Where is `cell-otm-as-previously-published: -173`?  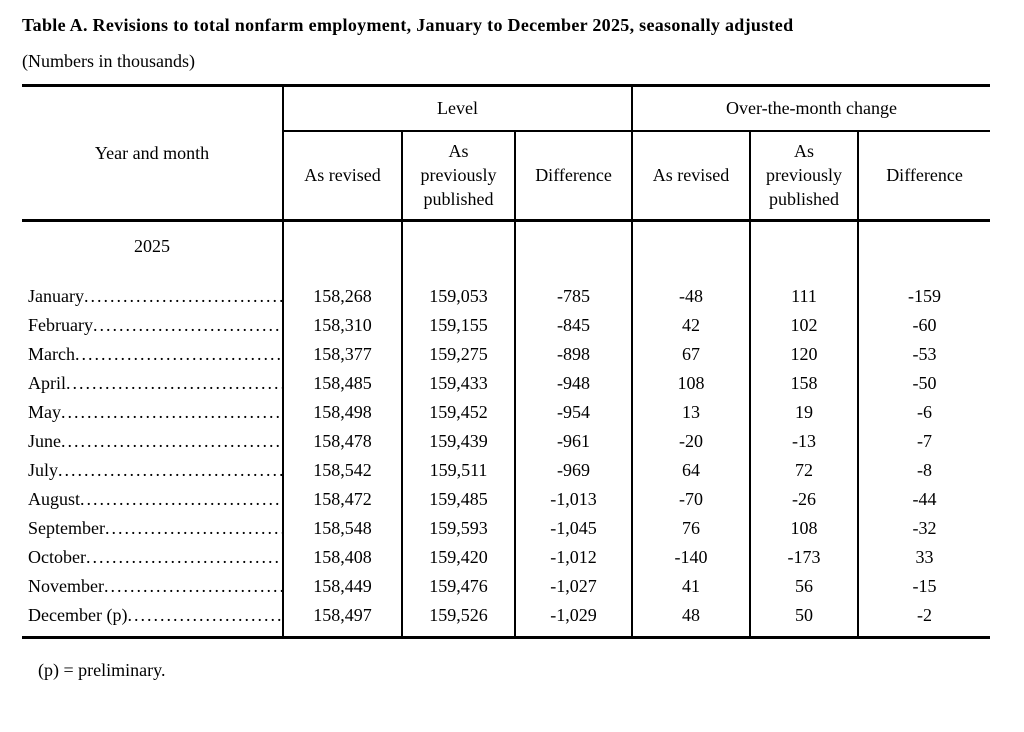 cell-otm-as-previously-published: -173 is located at coordinates (804, 557).